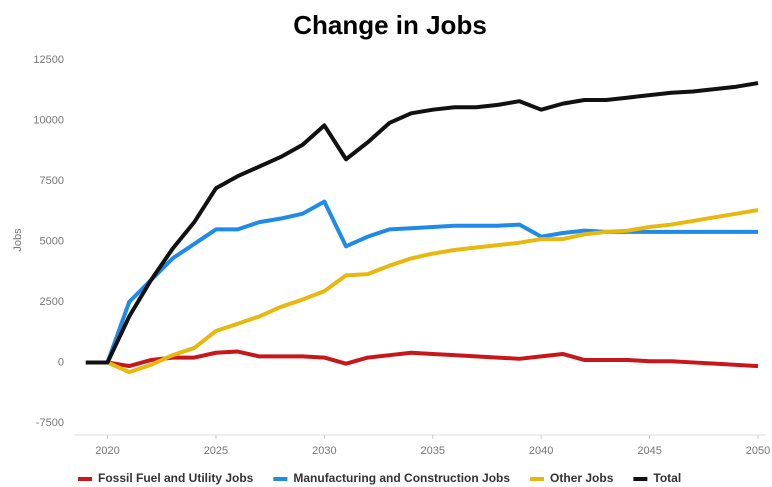 The image size is (772, 487). I want to click on y-tick-label: 2500, so click(52, 302).